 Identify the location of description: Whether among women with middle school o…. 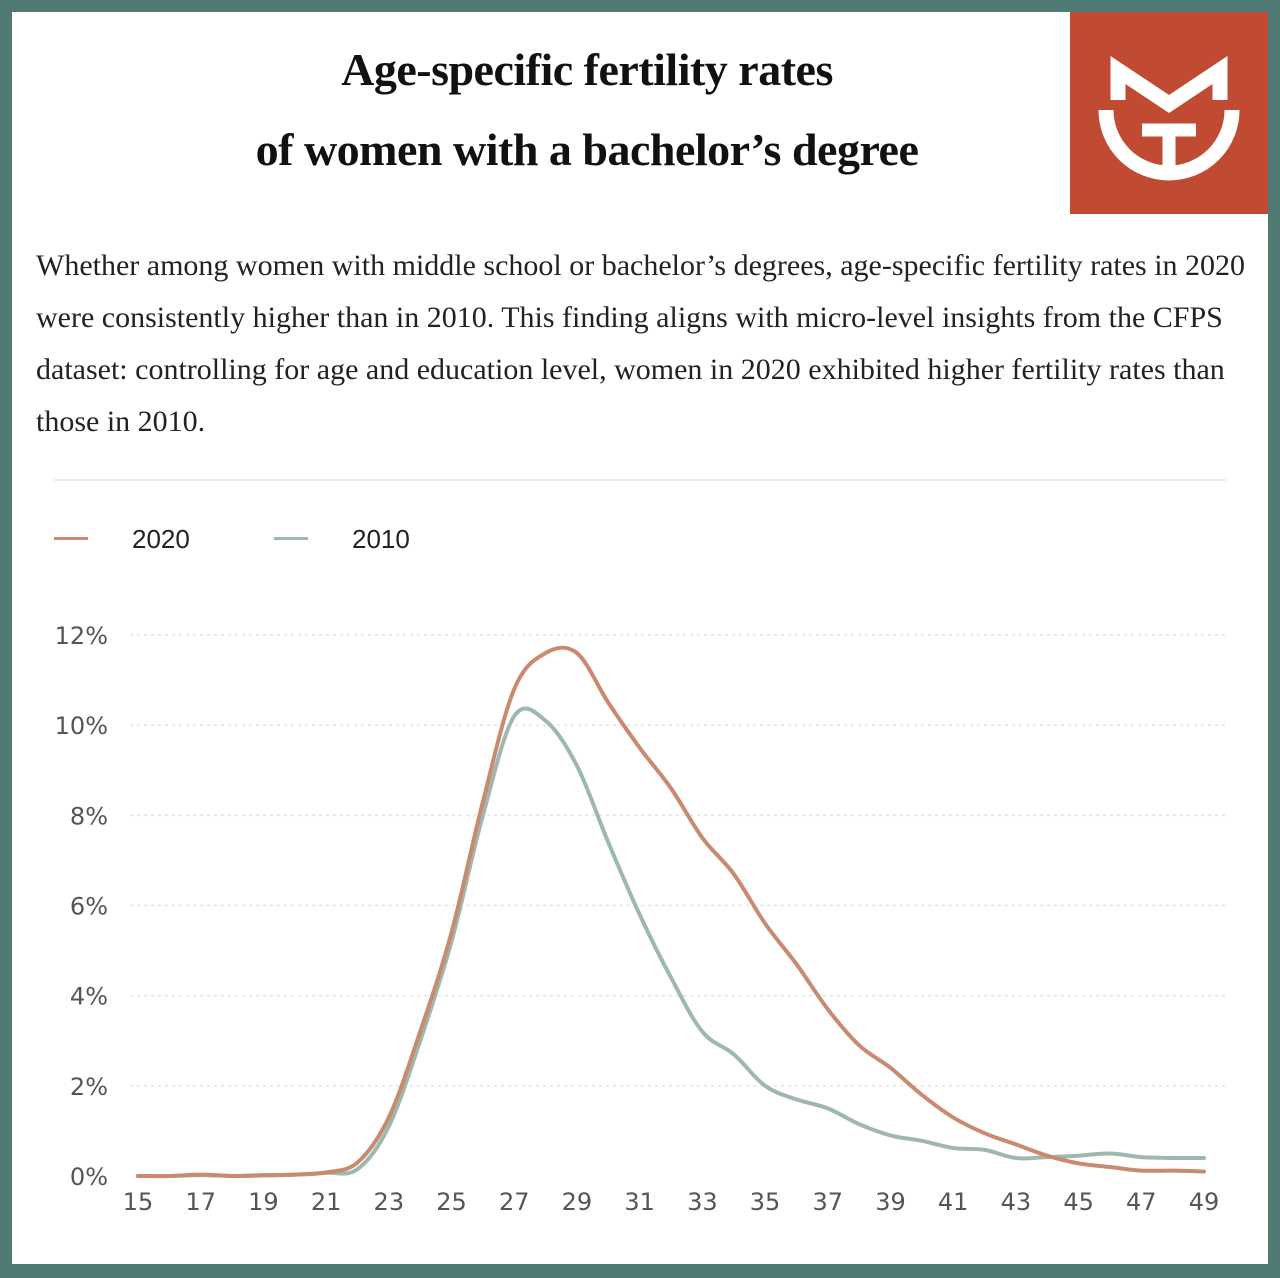
(641, 343).